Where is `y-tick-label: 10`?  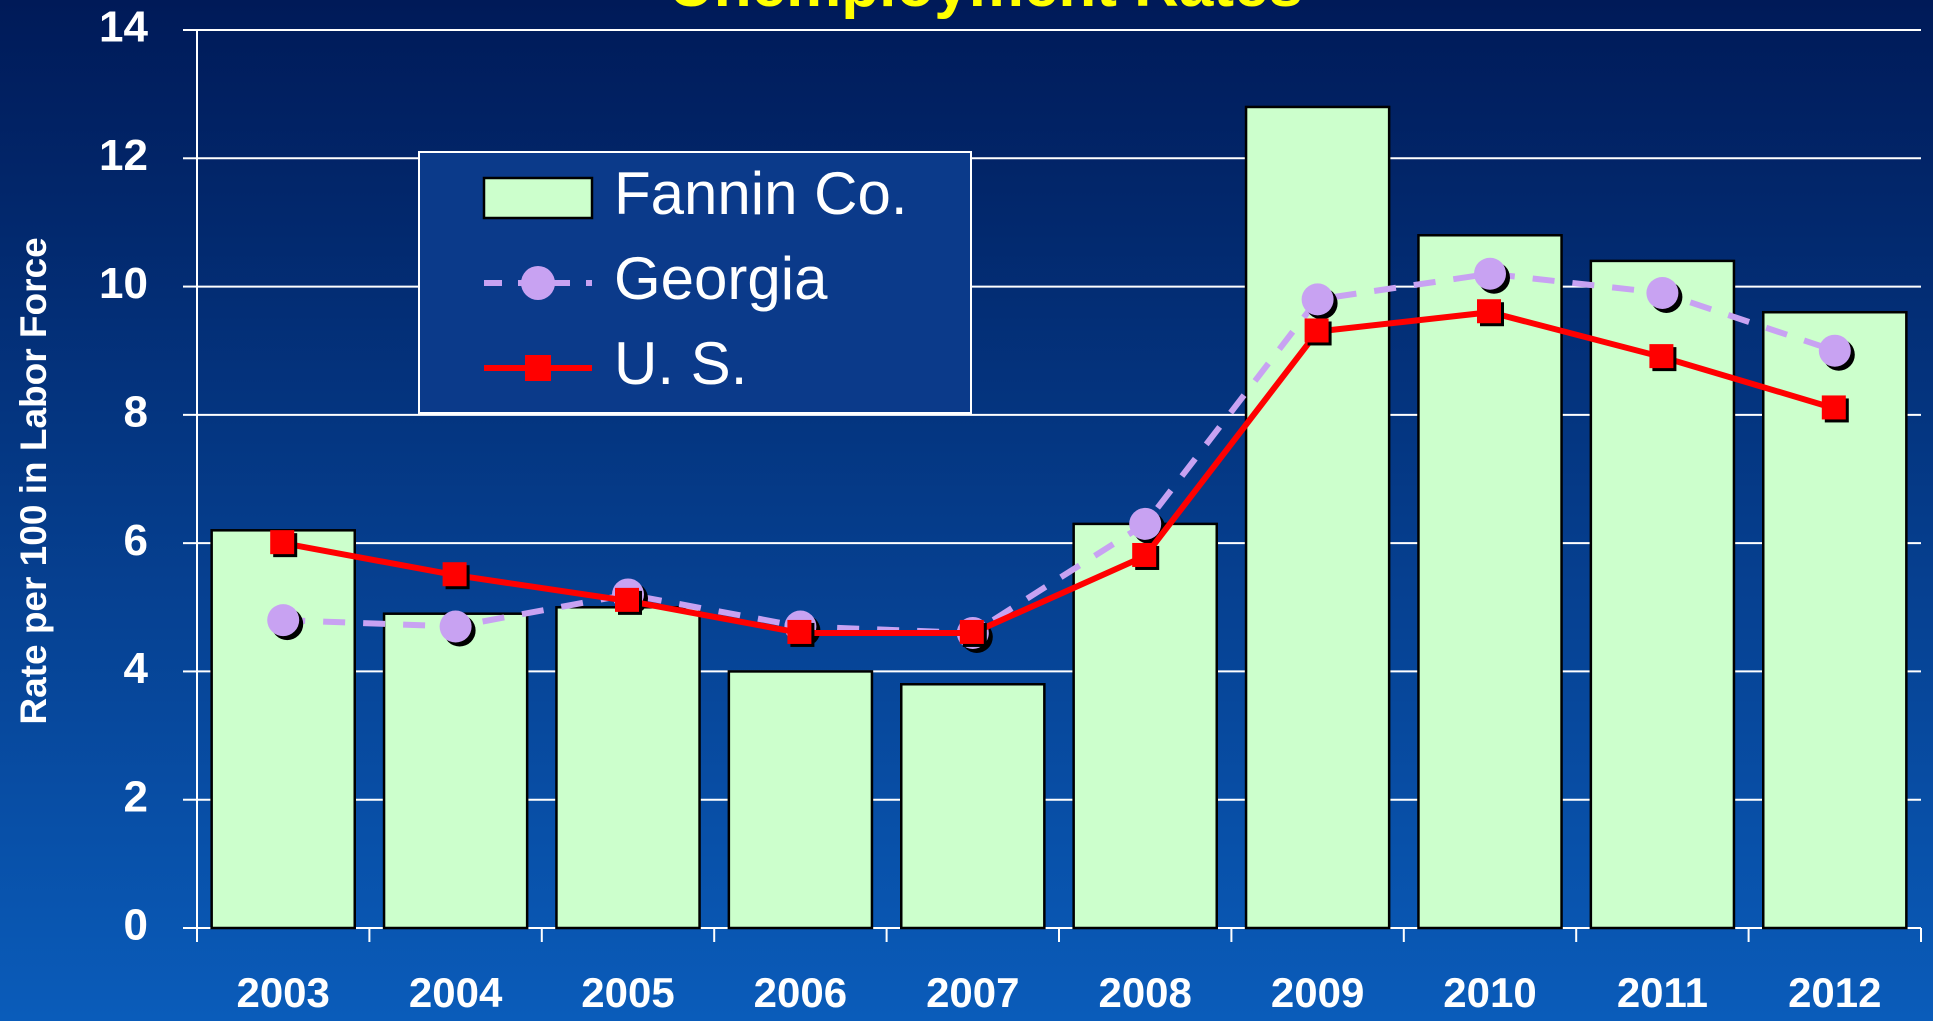
y-tick-label: 10 is located at coordinates (123, 283).